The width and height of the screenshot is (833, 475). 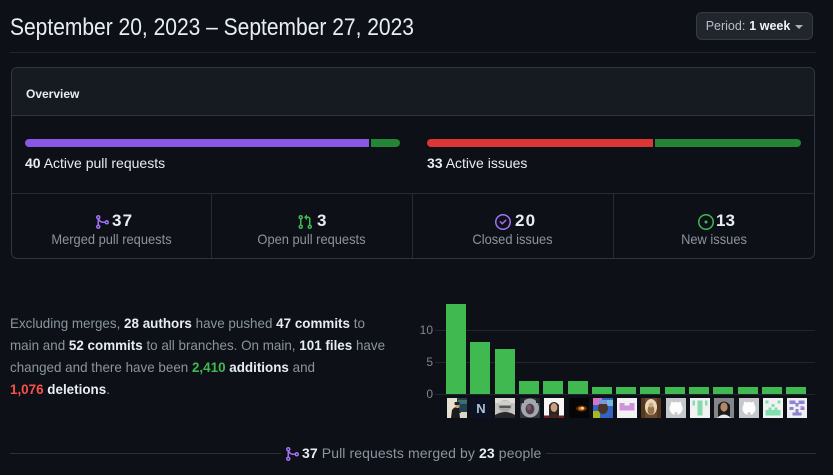 What do you see at coordinates (480, 408) in the screenshot?
I see `svg-text: N` at bounding box center [480, 408].